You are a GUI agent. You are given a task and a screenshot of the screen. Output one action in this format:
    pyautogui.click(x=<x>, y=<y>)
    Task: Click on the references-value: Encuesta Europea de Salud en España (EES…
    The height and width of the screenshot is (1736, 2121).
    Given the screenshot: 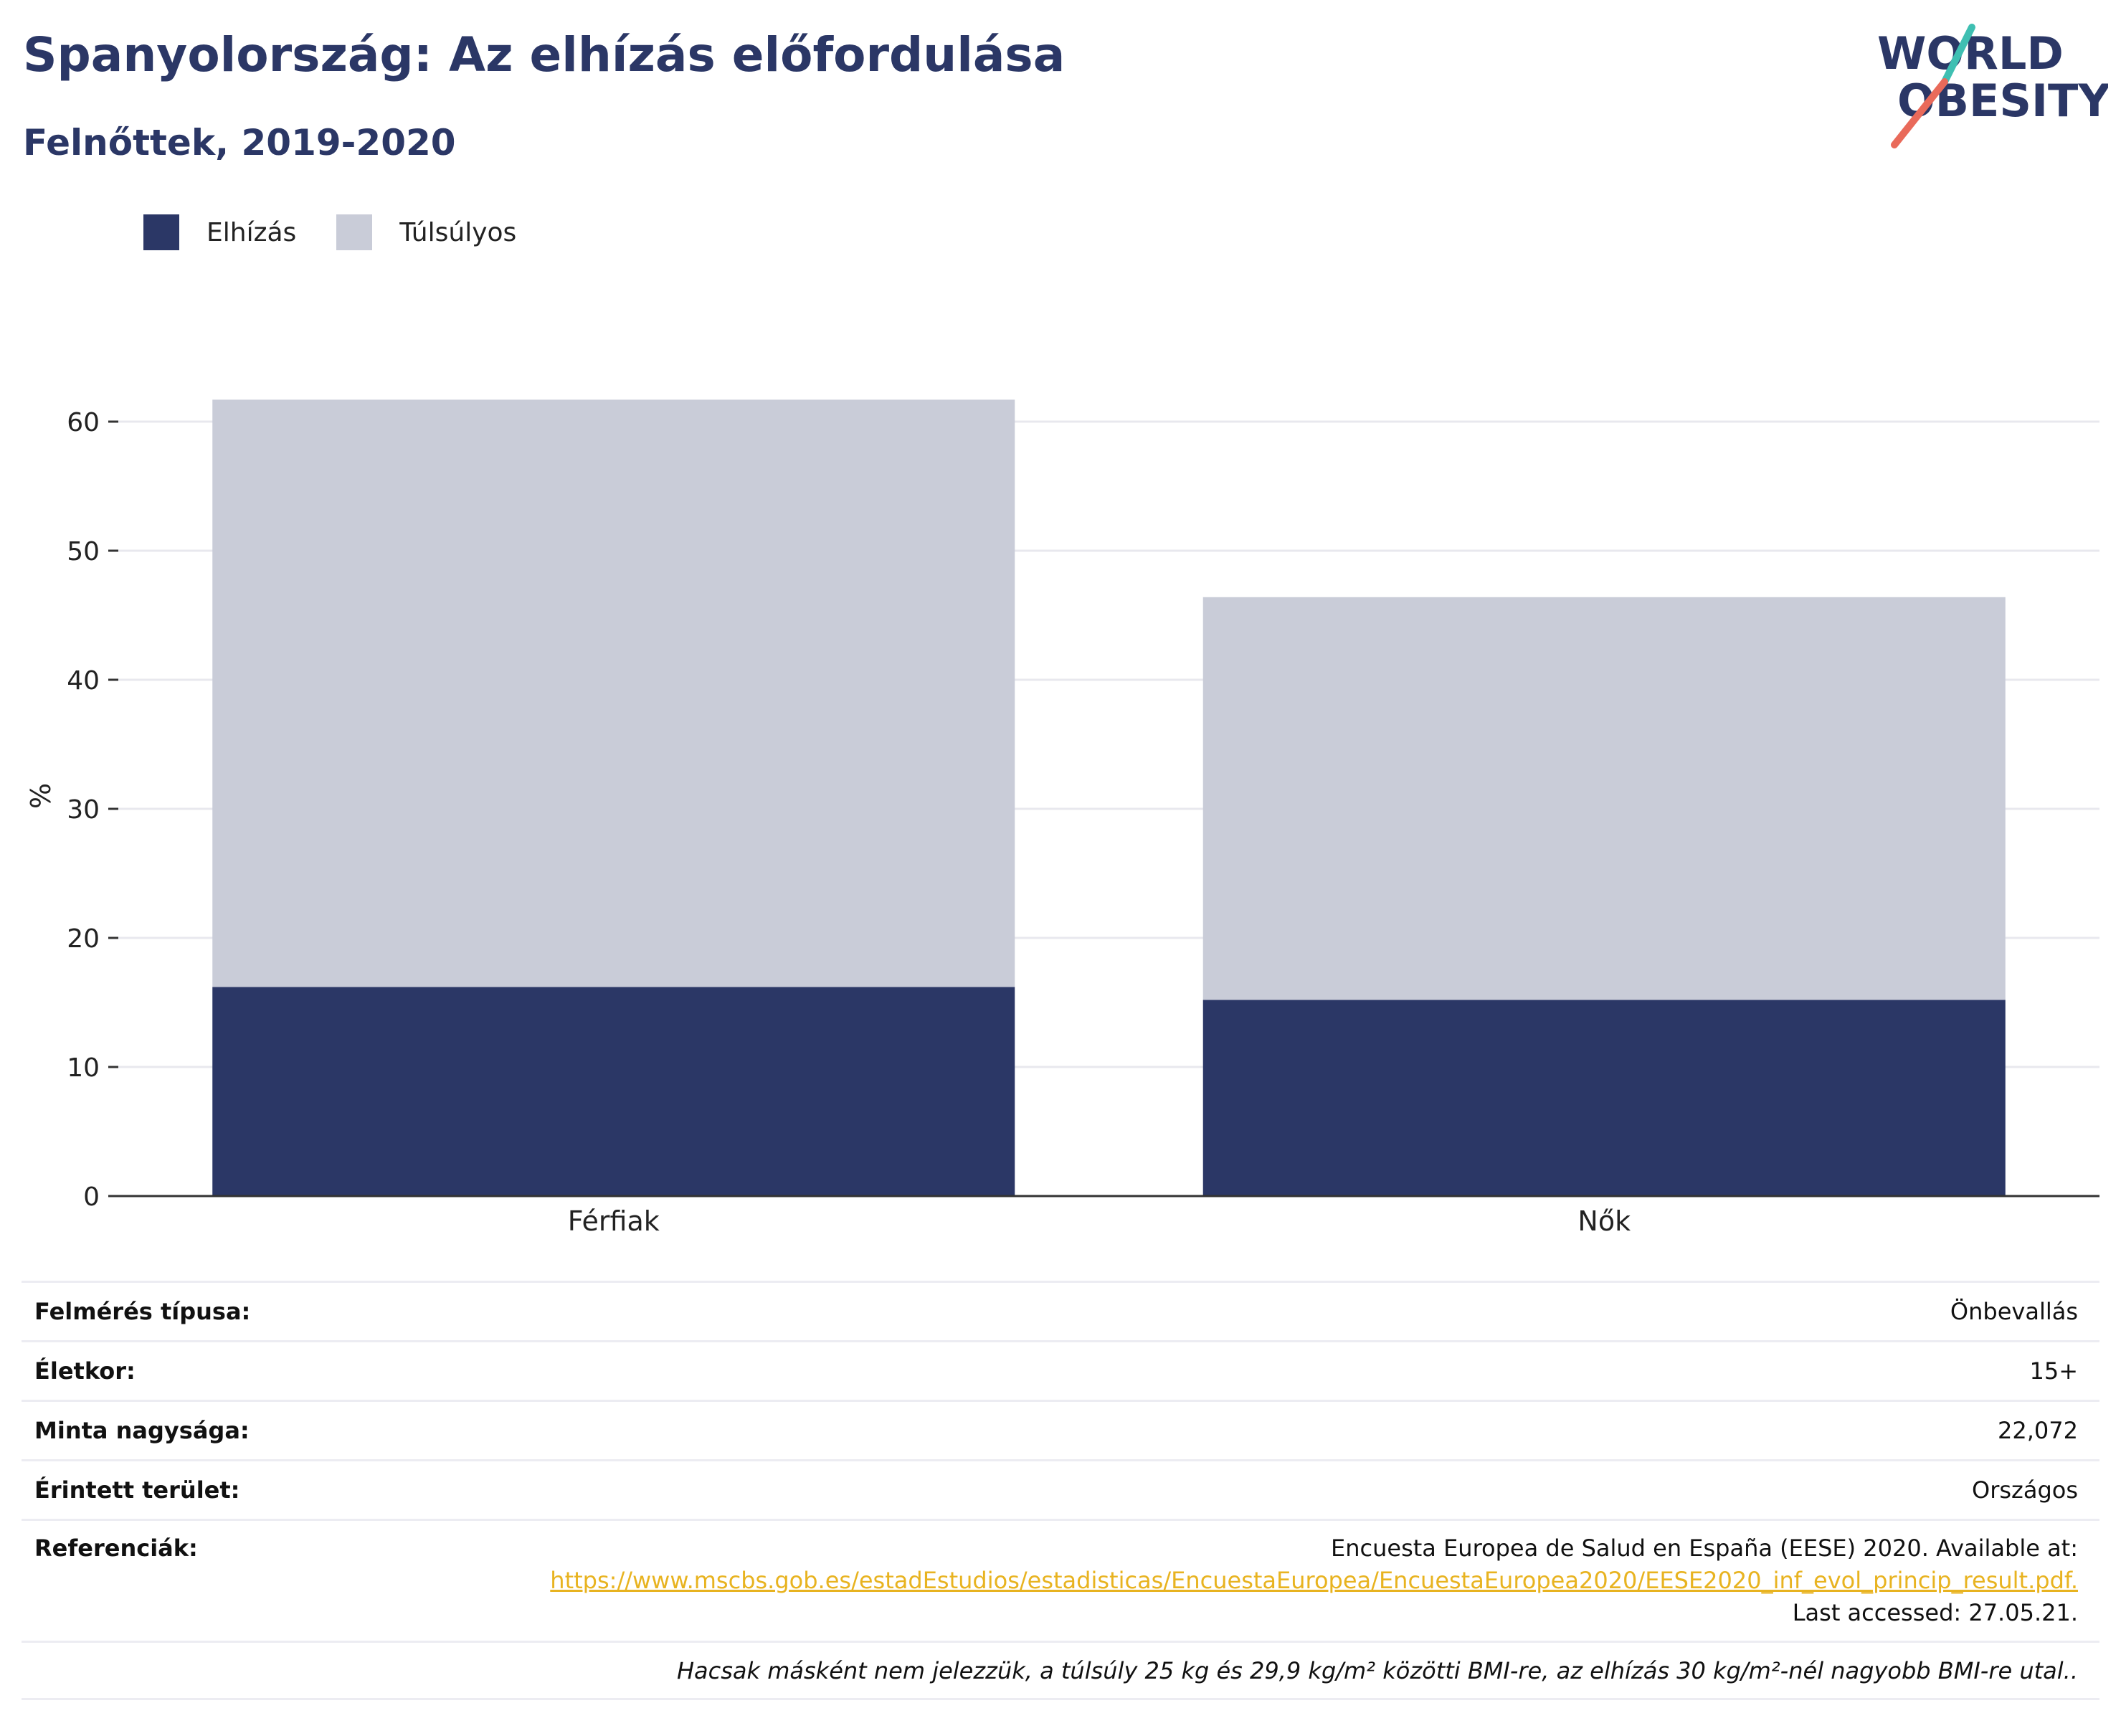 What is the action you would take?
    pyautogui.click(x=1314, y=1580)
    